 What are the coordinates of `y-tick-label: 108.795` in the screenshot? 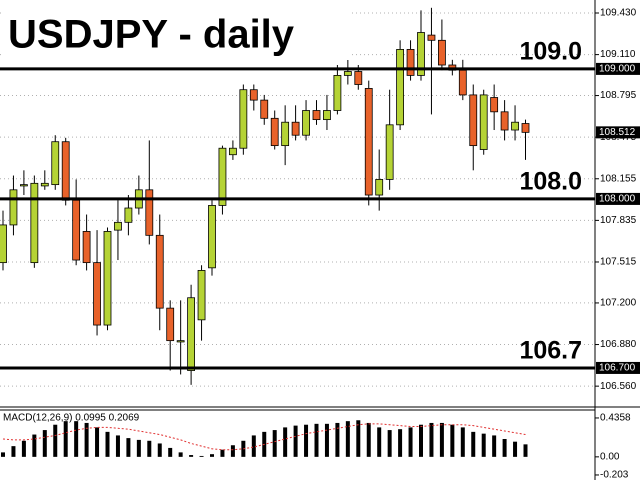 It's located at (618, 95).